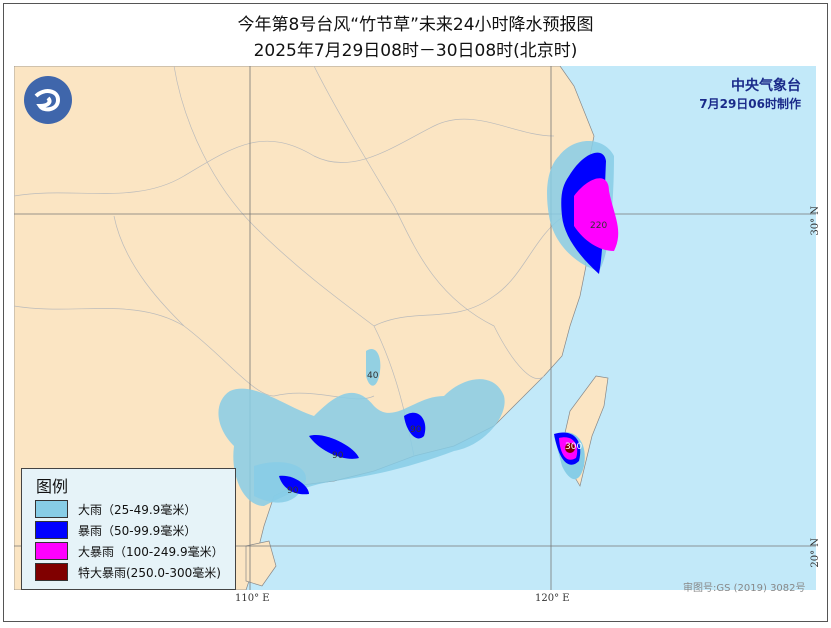  I want to click on map-subtitle: 2025年7月29日08时－30日08时(北京时), so click(415, 51).